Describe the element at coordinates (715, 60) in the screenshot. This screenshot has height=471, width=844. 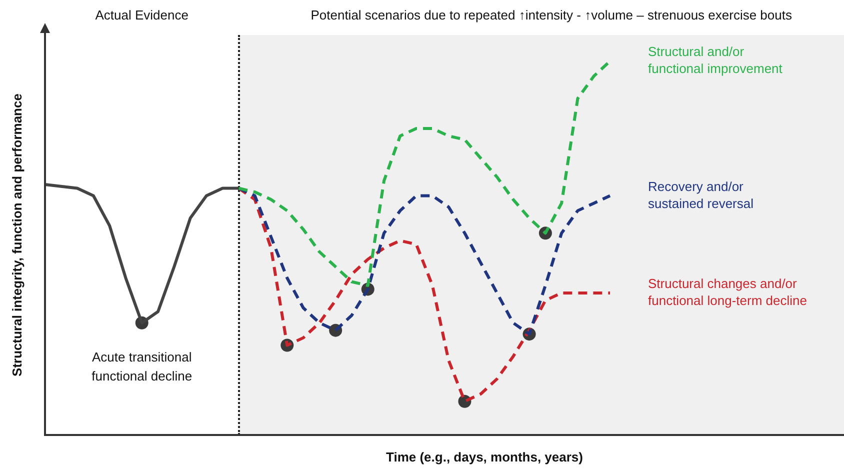
I see `text: Structural and/or functional improvement` at that location.